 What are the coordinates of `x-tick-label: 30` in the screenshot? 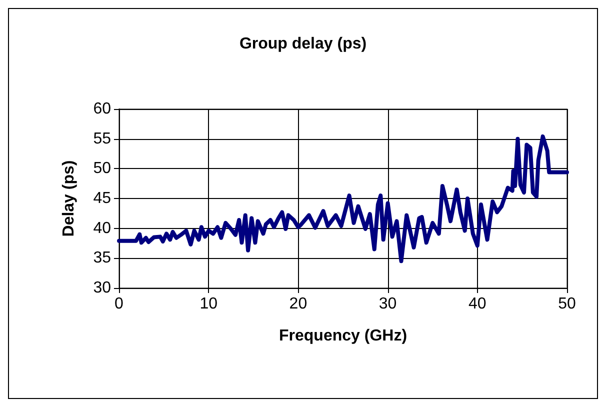 It's located at (387, 304).